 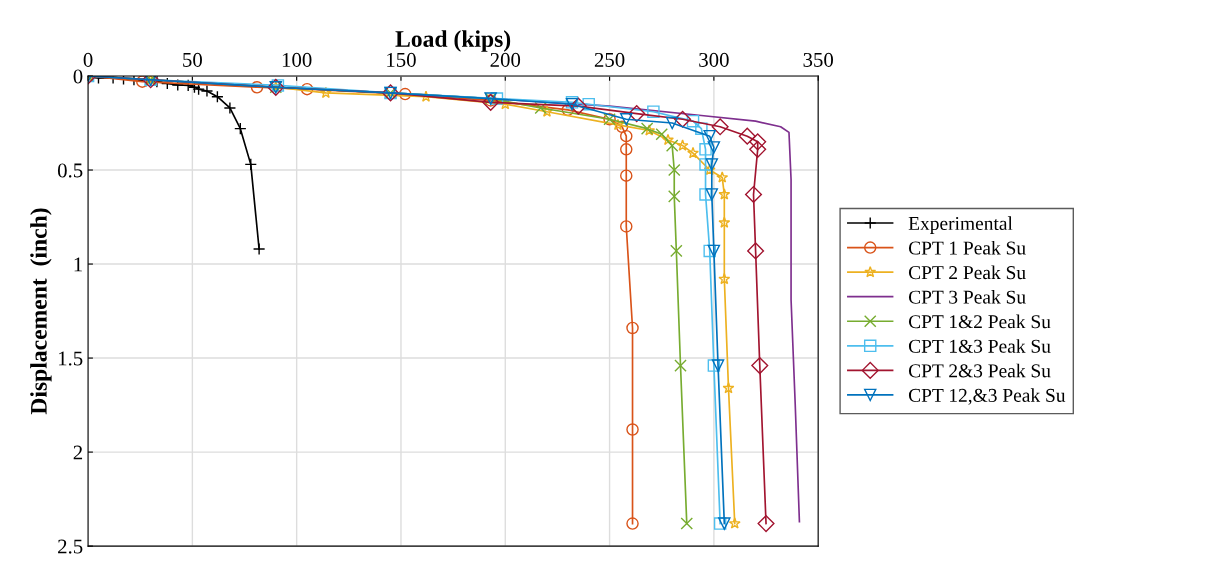 I want to click on y-tick-label: 0.5, so click(x=70, y=170).